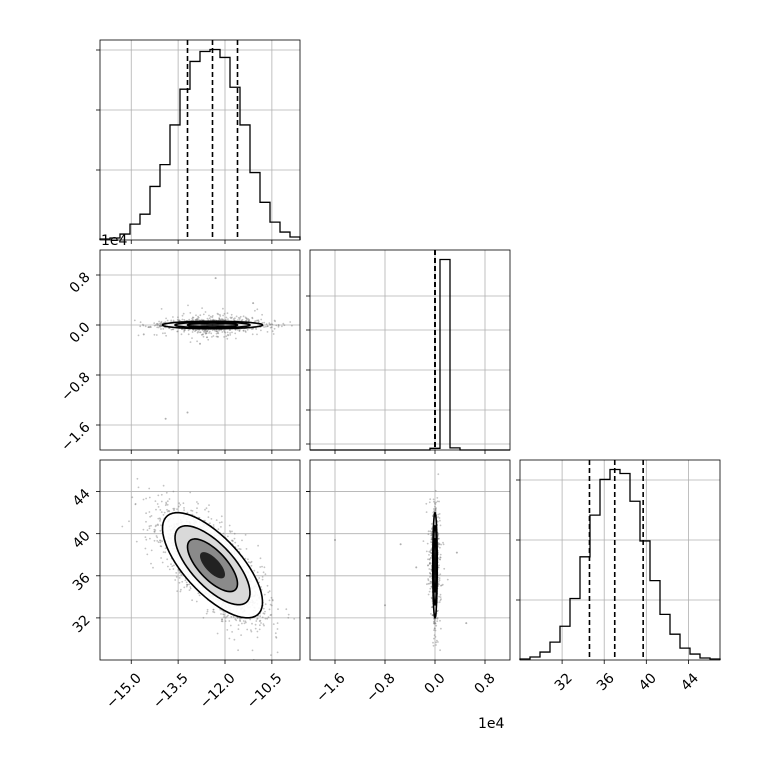 This screenshot has width=760, height=760. Describe the element at coordinates (620, 560) in the screenshot. I see `hist2-frame` at that location.